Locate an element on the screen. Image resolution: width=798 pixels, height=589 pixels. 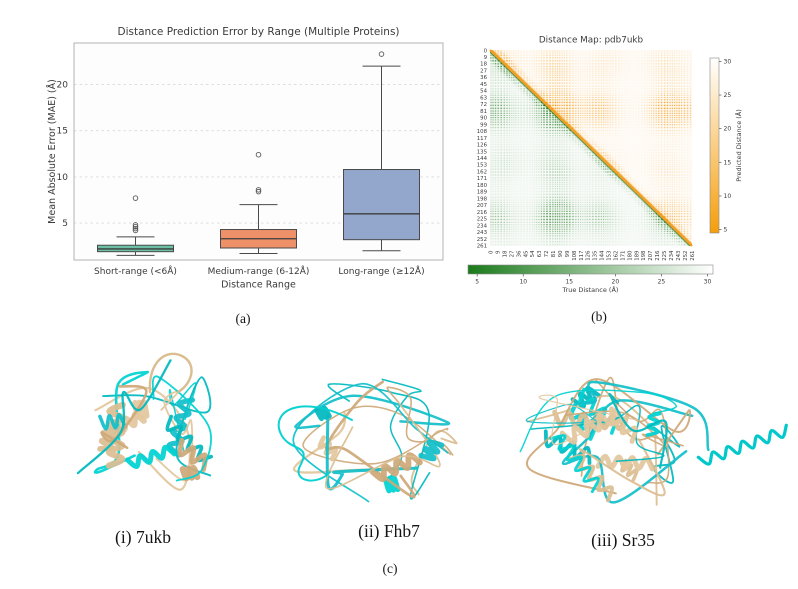
heatmap-x-tick-label: 18 is located at coordinates (505, 253).